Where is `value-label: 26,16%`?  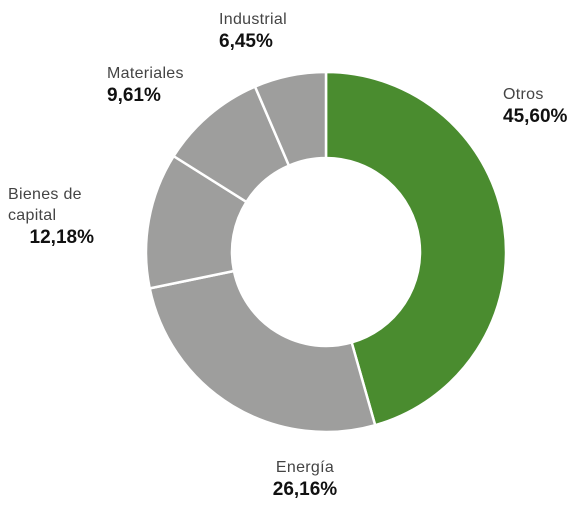
value-label: 26,16% is located at coordinates (305, 489).